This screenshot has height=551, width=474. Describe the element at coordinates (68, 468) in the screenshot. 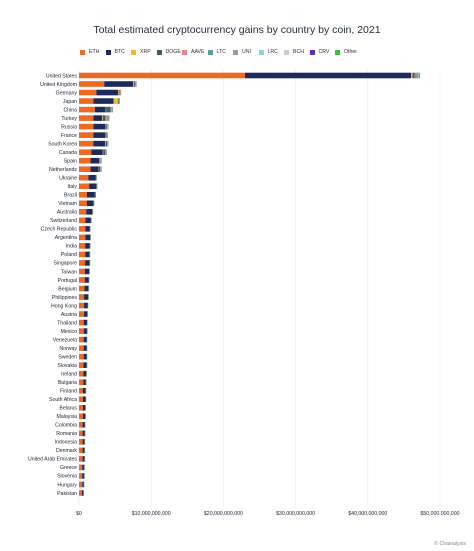

I see `category-label: Greece` at that location.